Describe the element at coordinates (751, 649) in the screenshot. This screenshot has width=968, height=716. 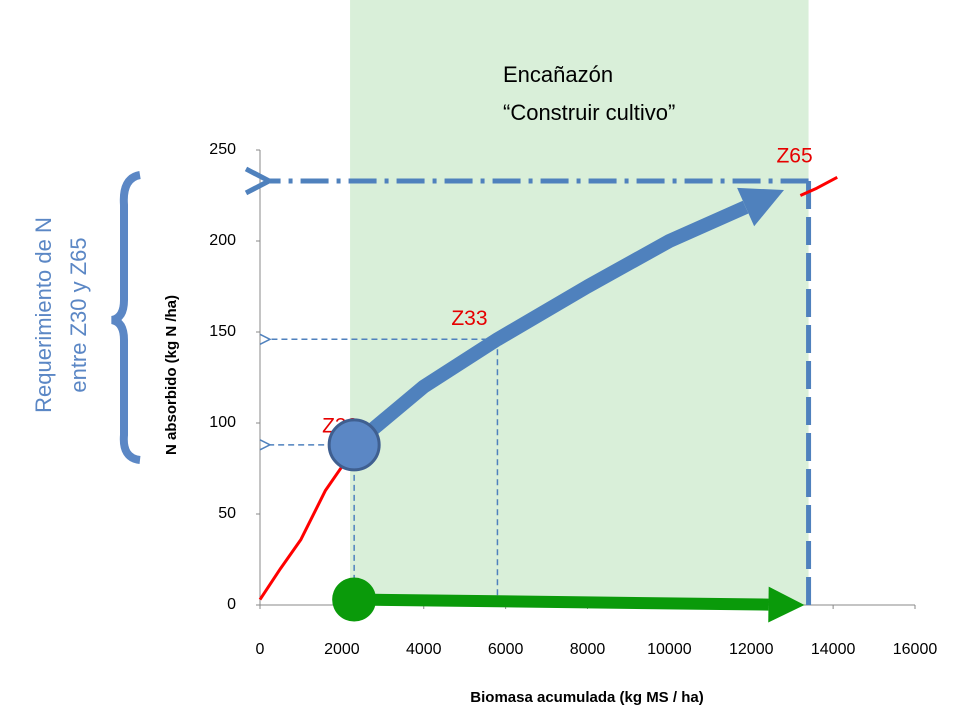
I see `x-tick-label: 12000` at that location.